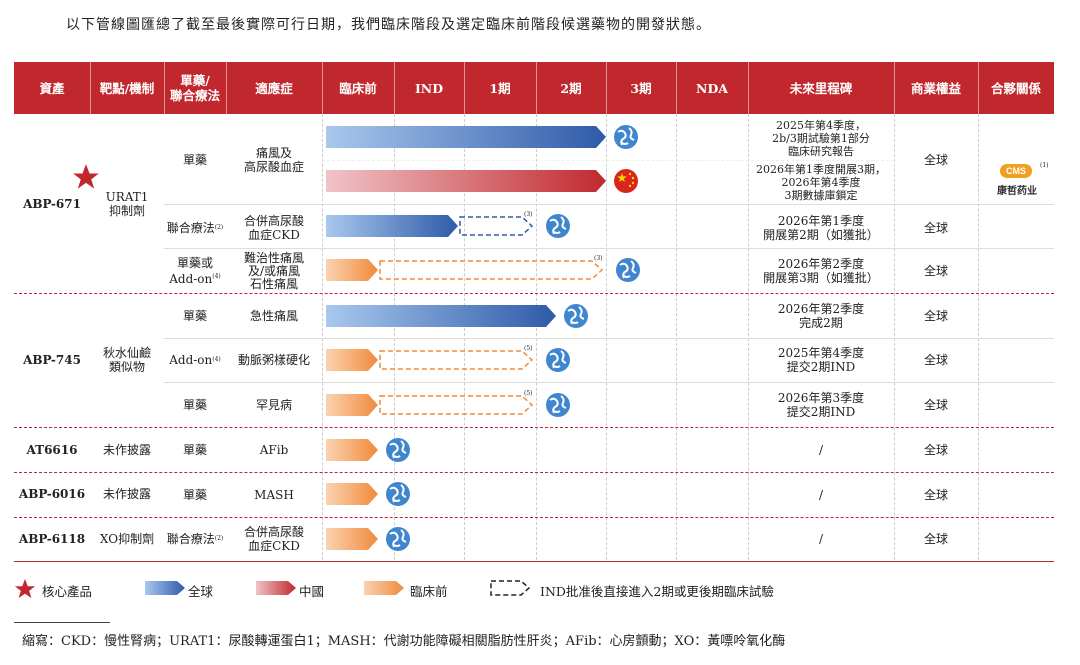  What do you see at coordinates (194, 88) in the screenshot?
I see `header-mode: 單藥/ 聯合療法` at bounding box center [194, 88].